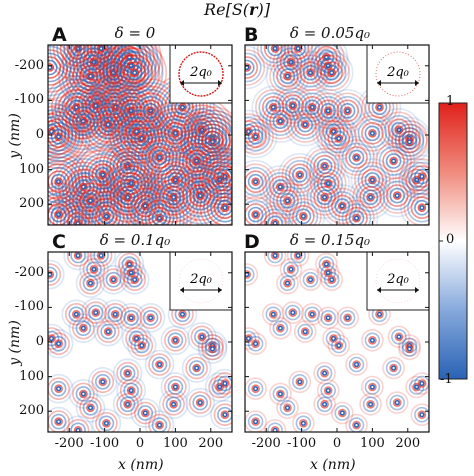 Image resolution: width=474 pixels, height=476 pixels. What do you see at coordinates (105, 443) in the screenshot?
I see `x-tick-label: -100` at bounding box center [105, 443].